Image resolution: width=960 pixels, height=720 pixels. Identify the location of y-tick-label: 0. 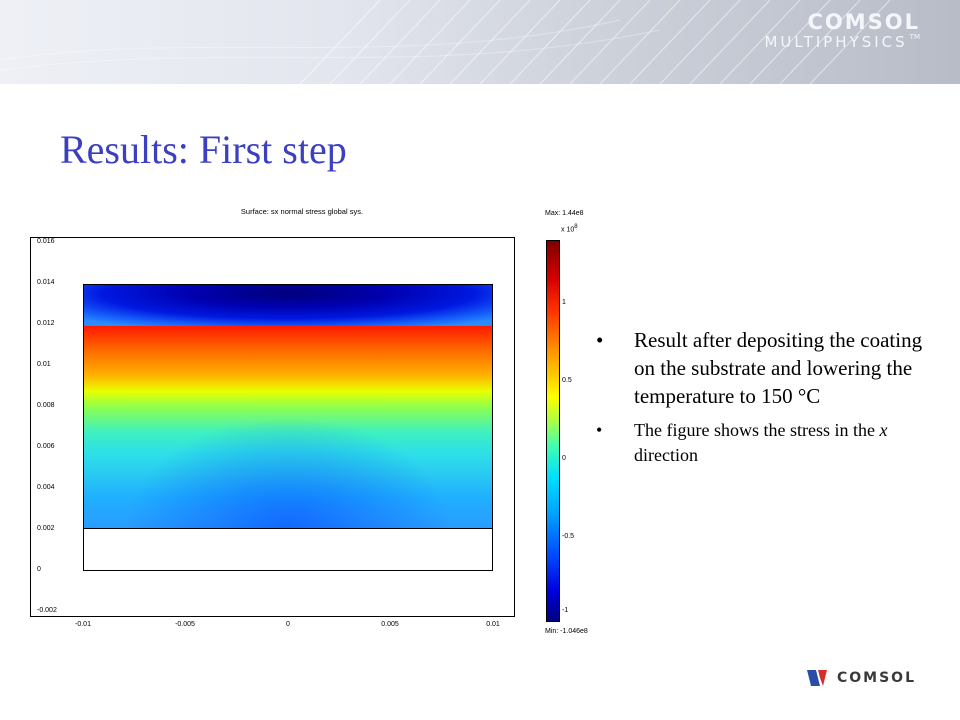
(39, 569).